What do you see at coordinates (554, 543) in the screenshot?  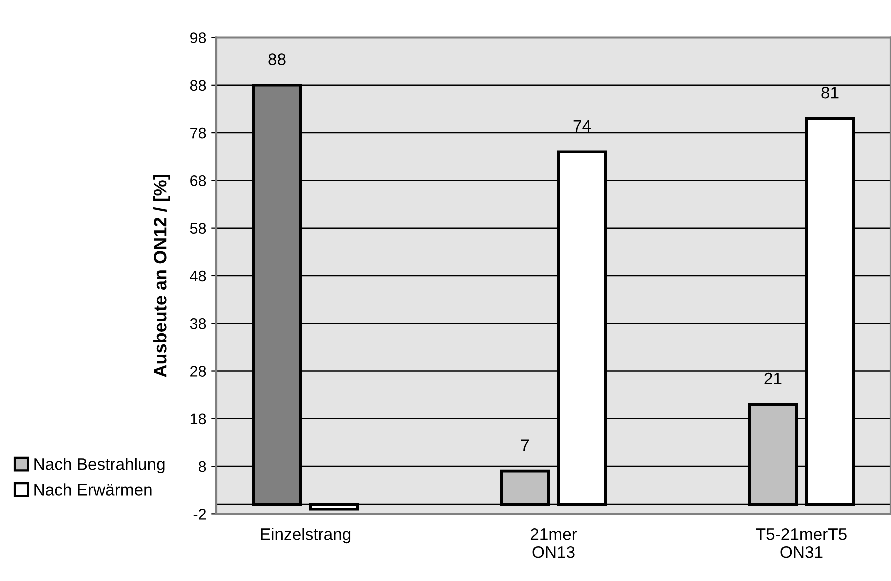 I see `x-tick-label: 21mer ON13` at bounding box center [554, 543].